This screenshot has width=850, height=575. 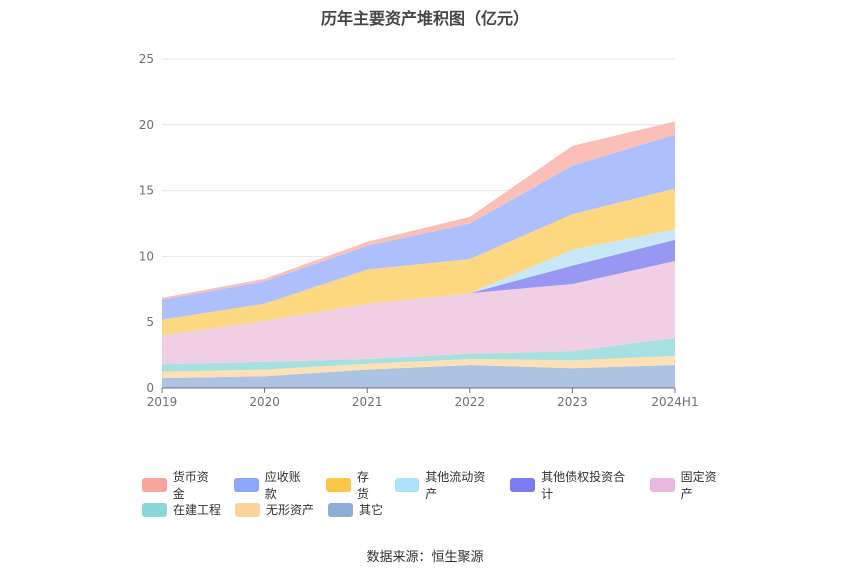 I want to click on legend-row: 货币资金 应收账款 存货 其他流动资产 其他债权投资合计 固定资产, so click(x=442, y=485).